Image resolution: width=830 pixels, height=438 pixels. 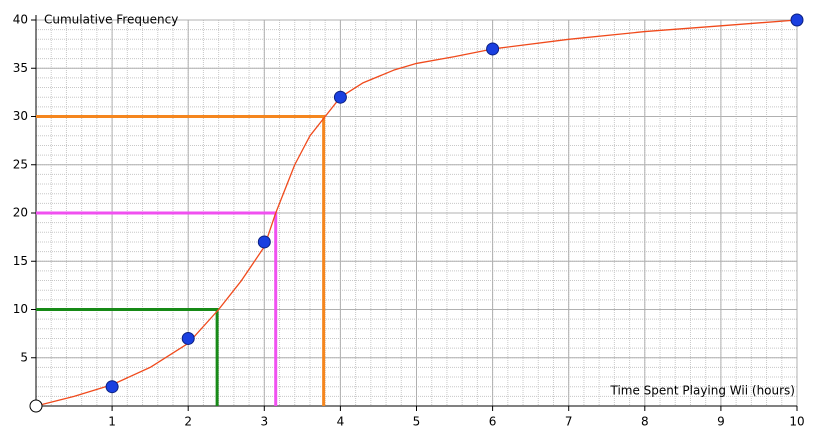 I want to click on x-axis-label: Time Spent Playing Wii (hours), so click(x=702, y=391).